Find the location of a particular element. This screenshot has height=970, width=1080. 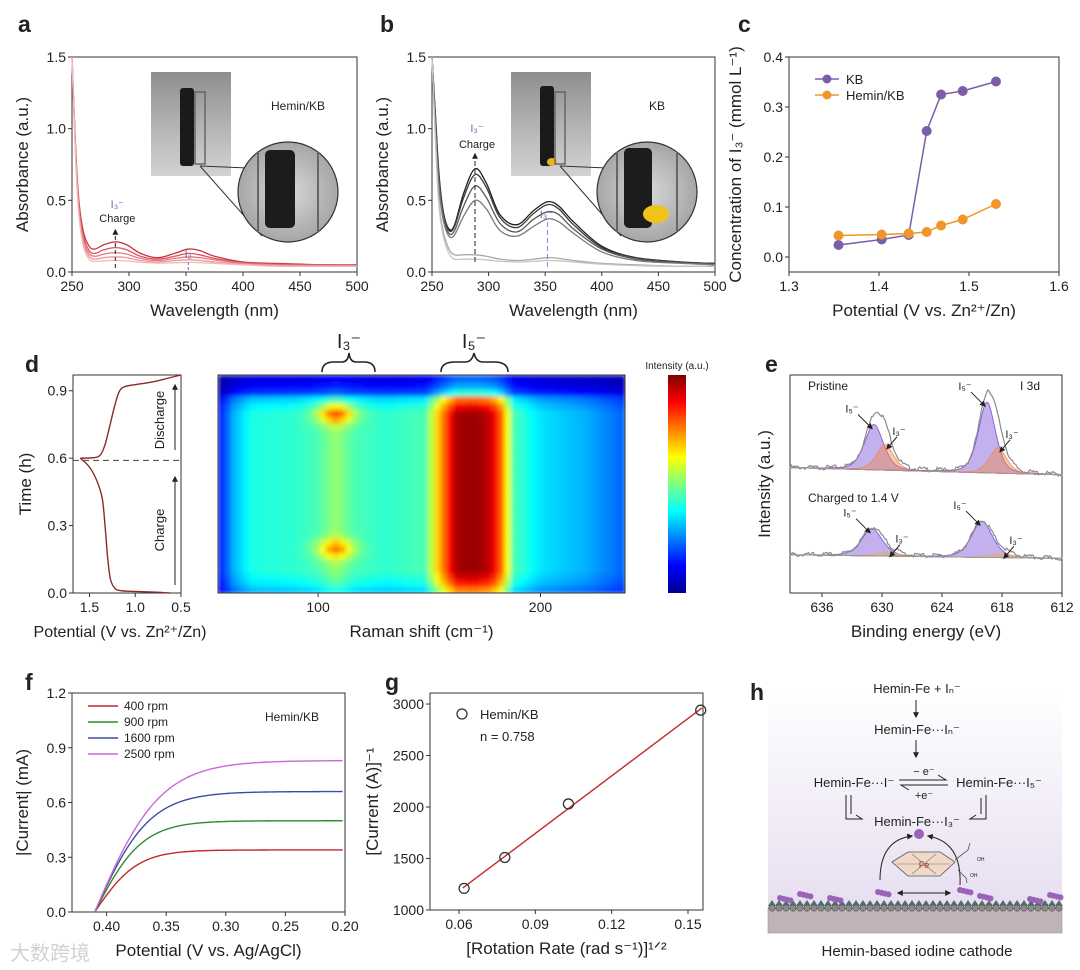

y-tick-label: 1500 is located at coordinates (408, 859).